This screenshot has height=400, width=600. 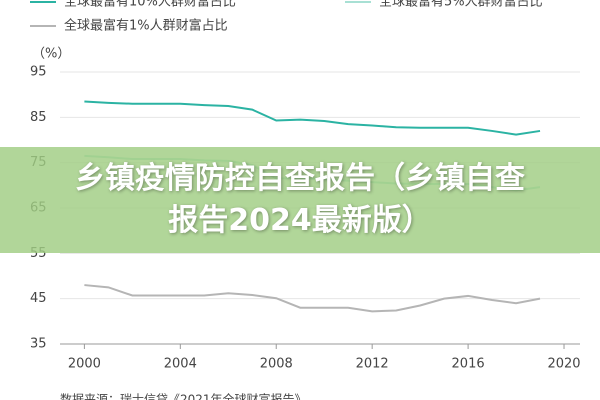 What do you see at coordinates (84, 364) in the screenshot?
I see `x-tick-label: 2000` at bounding box center [84, 364].